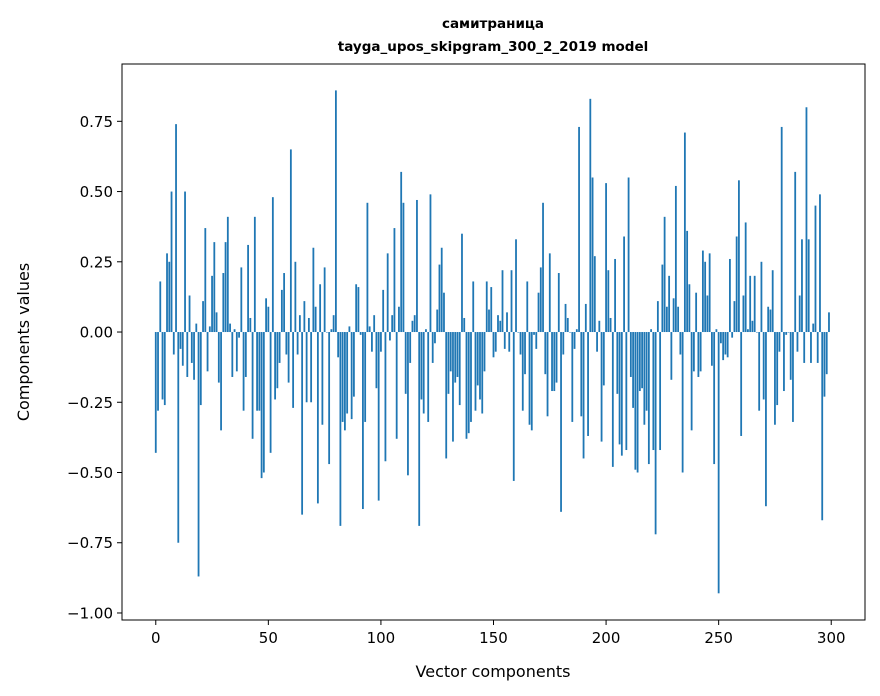 The height and width of the screenshot is (696, 880). I want to click on x-tick-label: 50, so click(268, 638).